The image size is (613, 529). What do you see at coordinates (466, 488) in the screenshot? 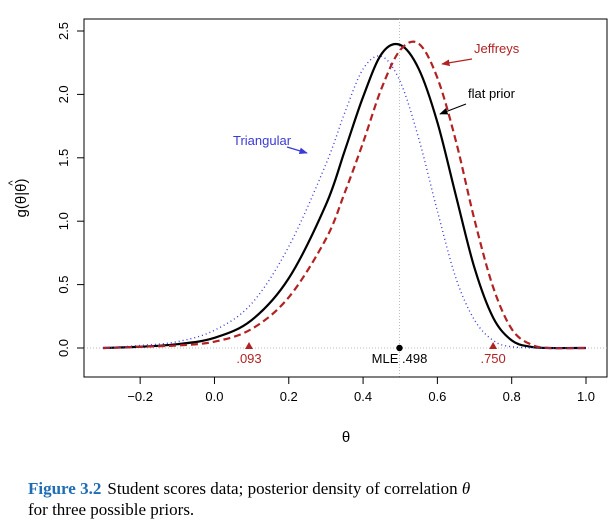
I see `caption-theta: θ` at bounding box center [466, 488].